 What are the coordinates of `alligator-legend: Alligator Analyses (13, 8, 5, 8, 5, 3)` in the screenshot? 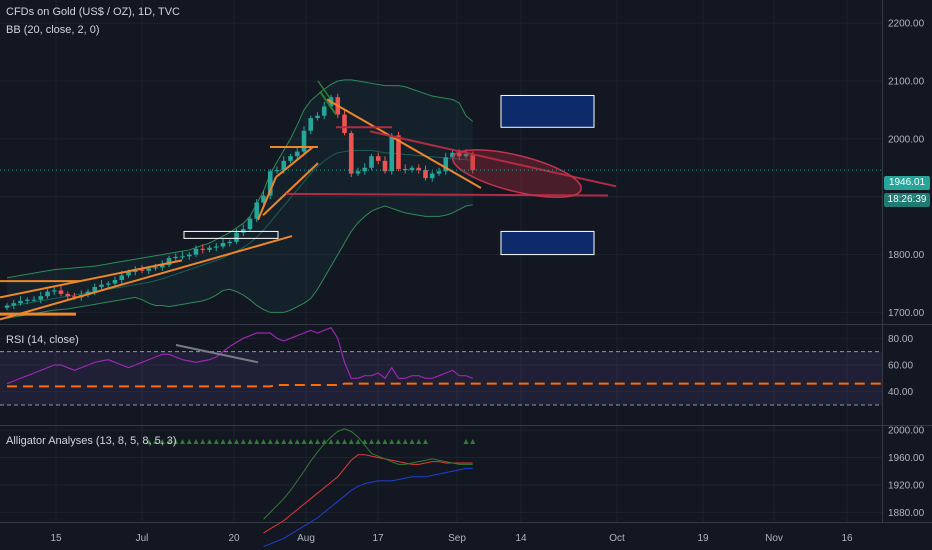 It's located at (91, 441).